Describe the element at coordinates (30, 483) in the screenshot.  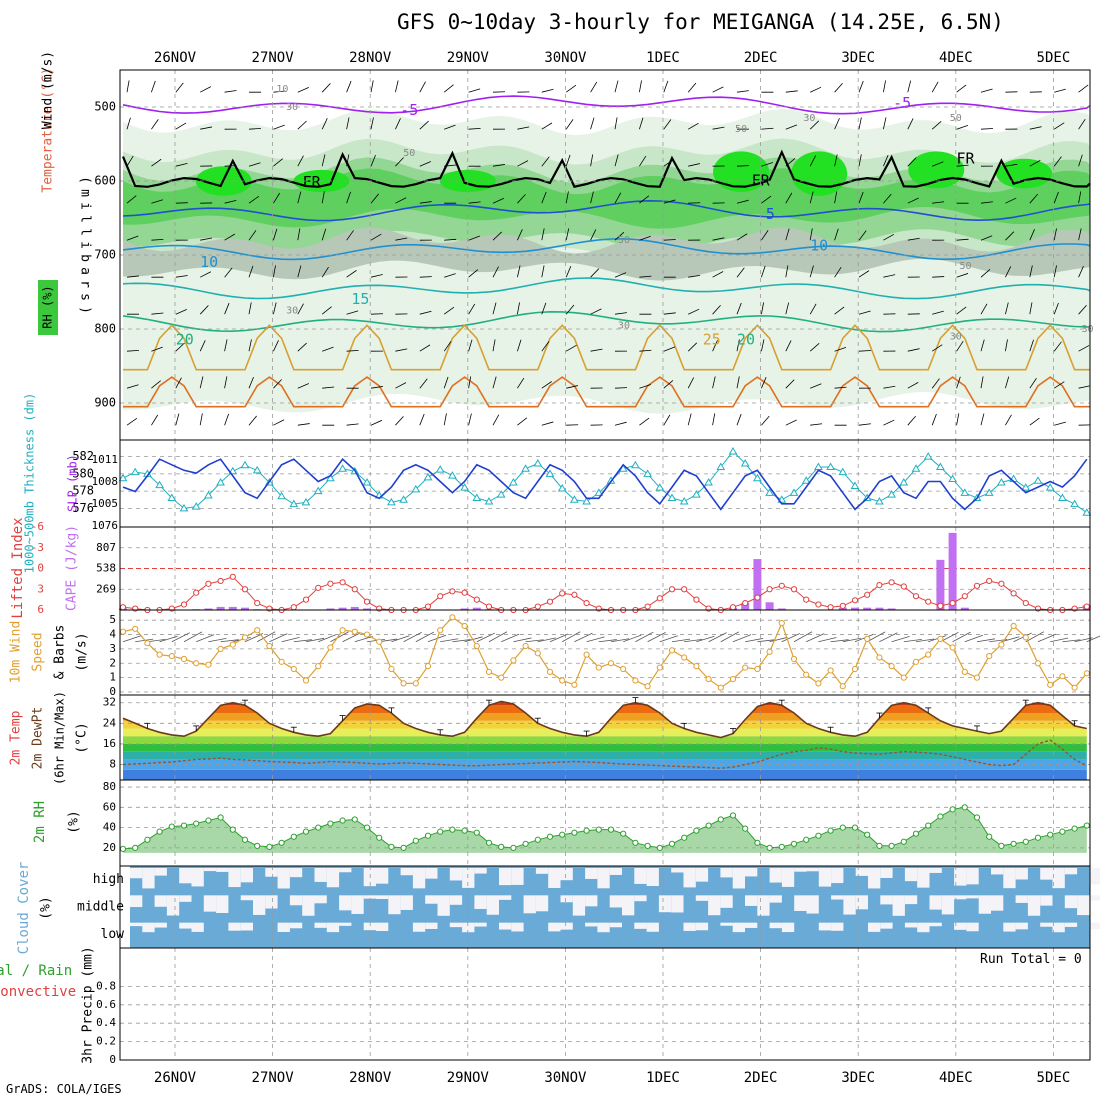
I see `ylabel-thickness: 1000~500mb Thickness (dm)` at that location.